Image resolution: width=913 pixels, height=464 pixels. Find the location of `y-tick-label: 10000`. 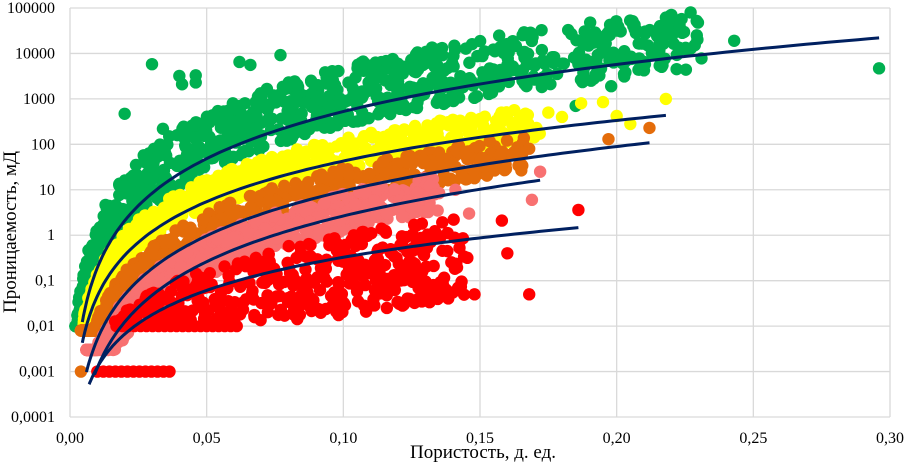

y-tick-label: 10000 is located at coordinates (35, 53).